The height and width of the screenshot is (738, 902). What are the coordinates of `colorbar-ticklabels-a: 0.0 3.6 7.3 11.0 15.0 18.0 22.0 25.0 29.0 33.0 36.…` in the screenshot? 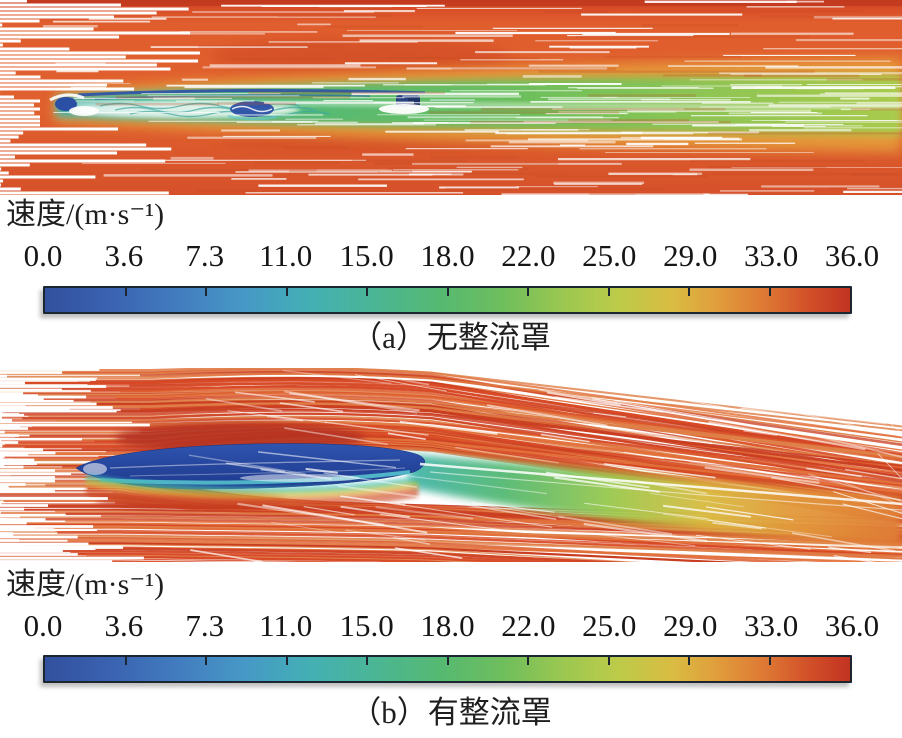 It's located at (451, 256).